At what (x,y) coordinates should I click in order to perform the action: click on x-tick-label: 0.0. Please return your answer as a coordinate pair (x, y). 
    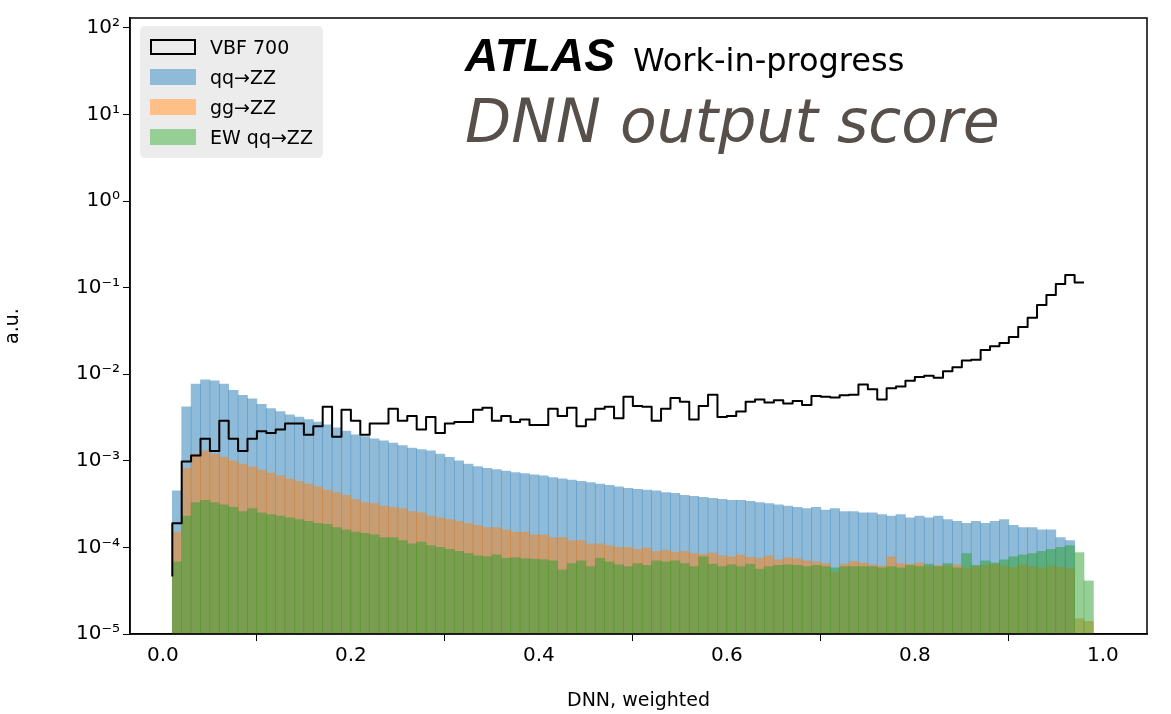
    Looking at the image, I should click on (162, 654).